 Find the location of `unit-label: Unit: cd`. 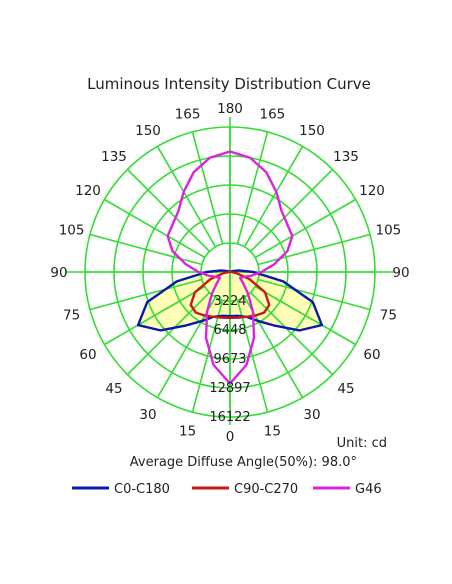

unit-label: Unit: cd is located at coordinates (362, 443).